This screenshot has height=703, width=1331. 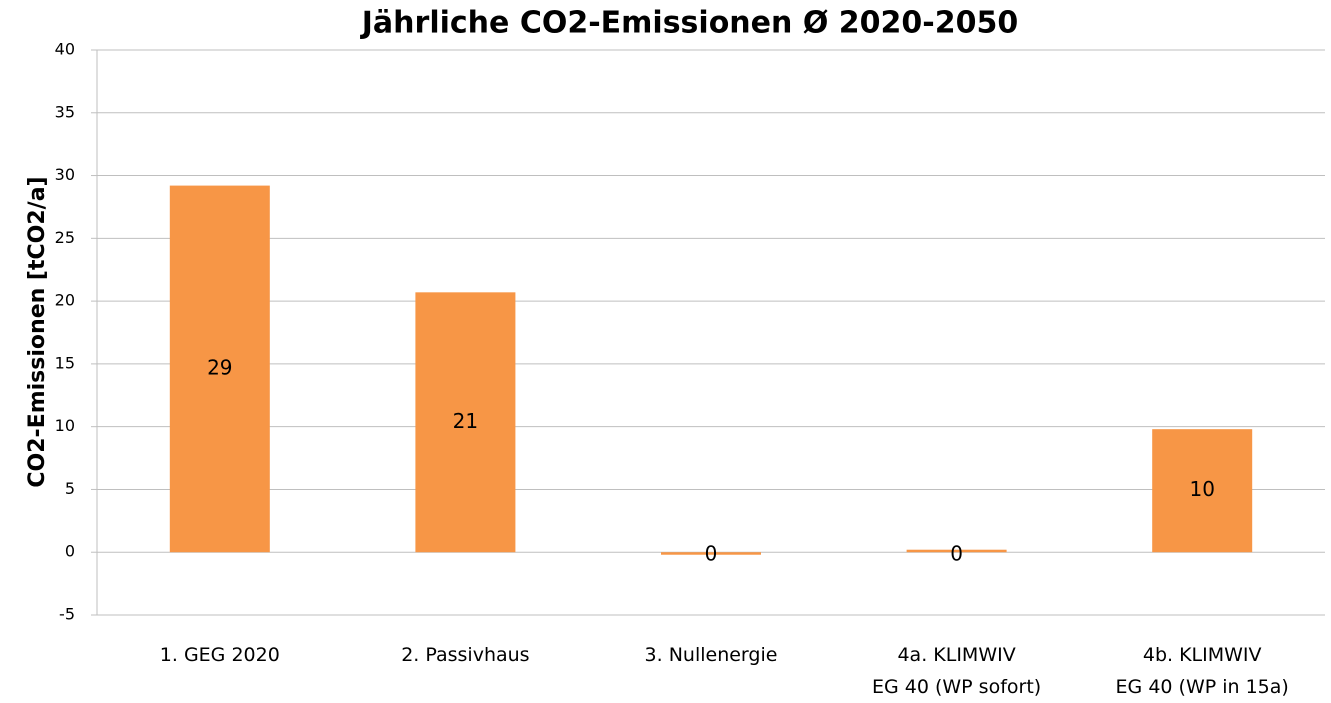 I want to click on y-tick-label: 20, so click(x=65, y=300).